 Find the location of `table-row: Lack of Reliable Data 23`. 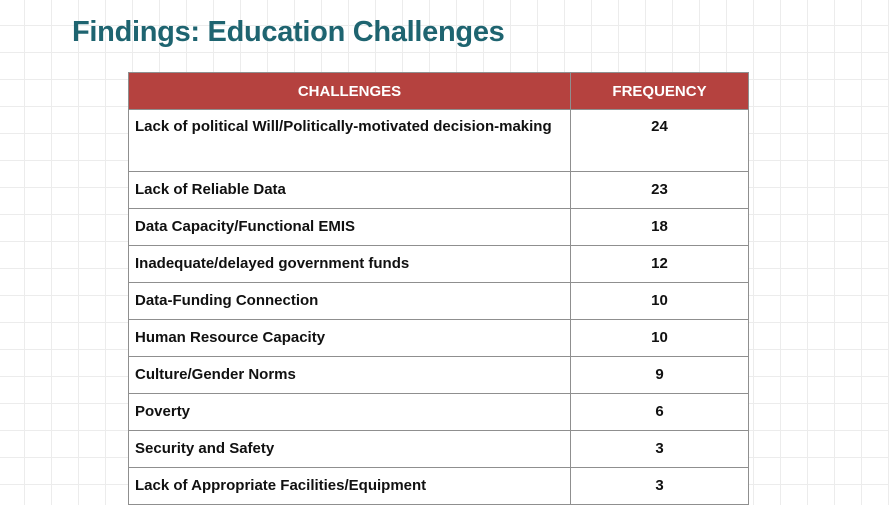

table-row: Lack of Reliable Data 23 is located at coordinates (438, 190).